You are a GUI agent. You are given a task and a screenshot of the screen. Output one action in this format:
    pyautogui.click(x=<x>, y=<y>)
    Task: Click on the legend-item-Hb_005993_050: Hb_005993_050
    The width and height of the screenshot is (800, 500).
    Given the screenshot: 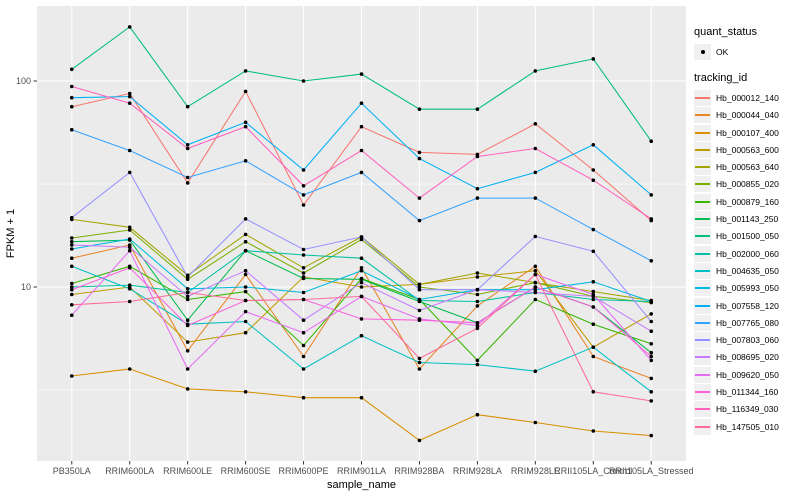 What is the action you would take?
    pyautogui.click(x=746, y=288)
    